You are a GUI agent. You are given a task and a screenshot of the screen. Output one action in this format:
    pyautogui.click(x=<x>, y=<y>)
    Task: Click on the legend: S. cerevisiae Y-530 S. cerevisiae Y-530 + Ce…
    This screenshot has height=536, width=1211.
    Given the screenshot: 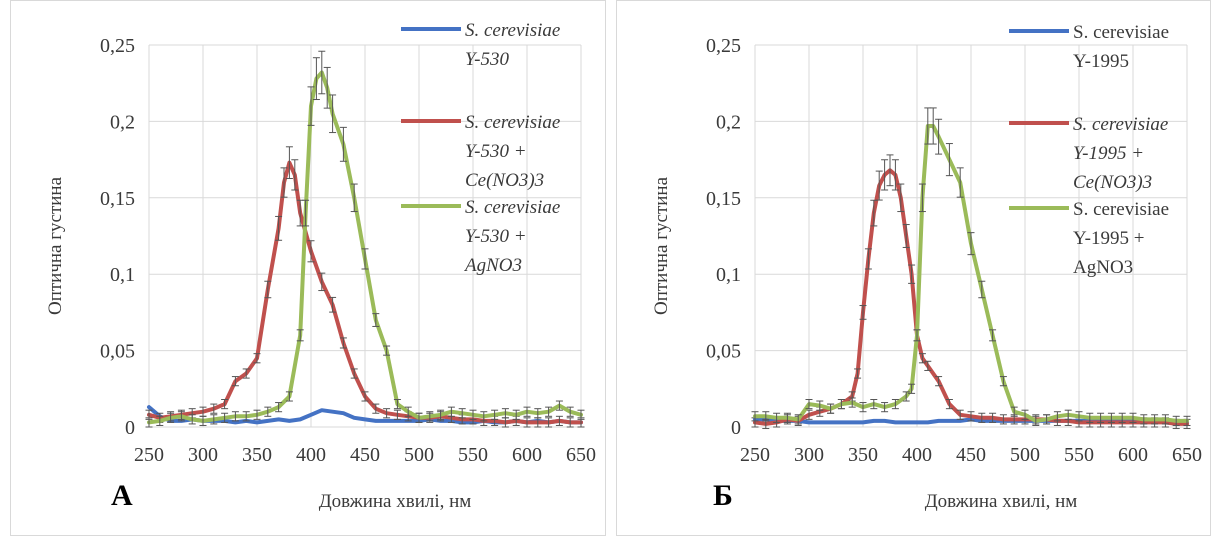 What is the action you would take?
    pyautogui.click(x=480, y=148)
    